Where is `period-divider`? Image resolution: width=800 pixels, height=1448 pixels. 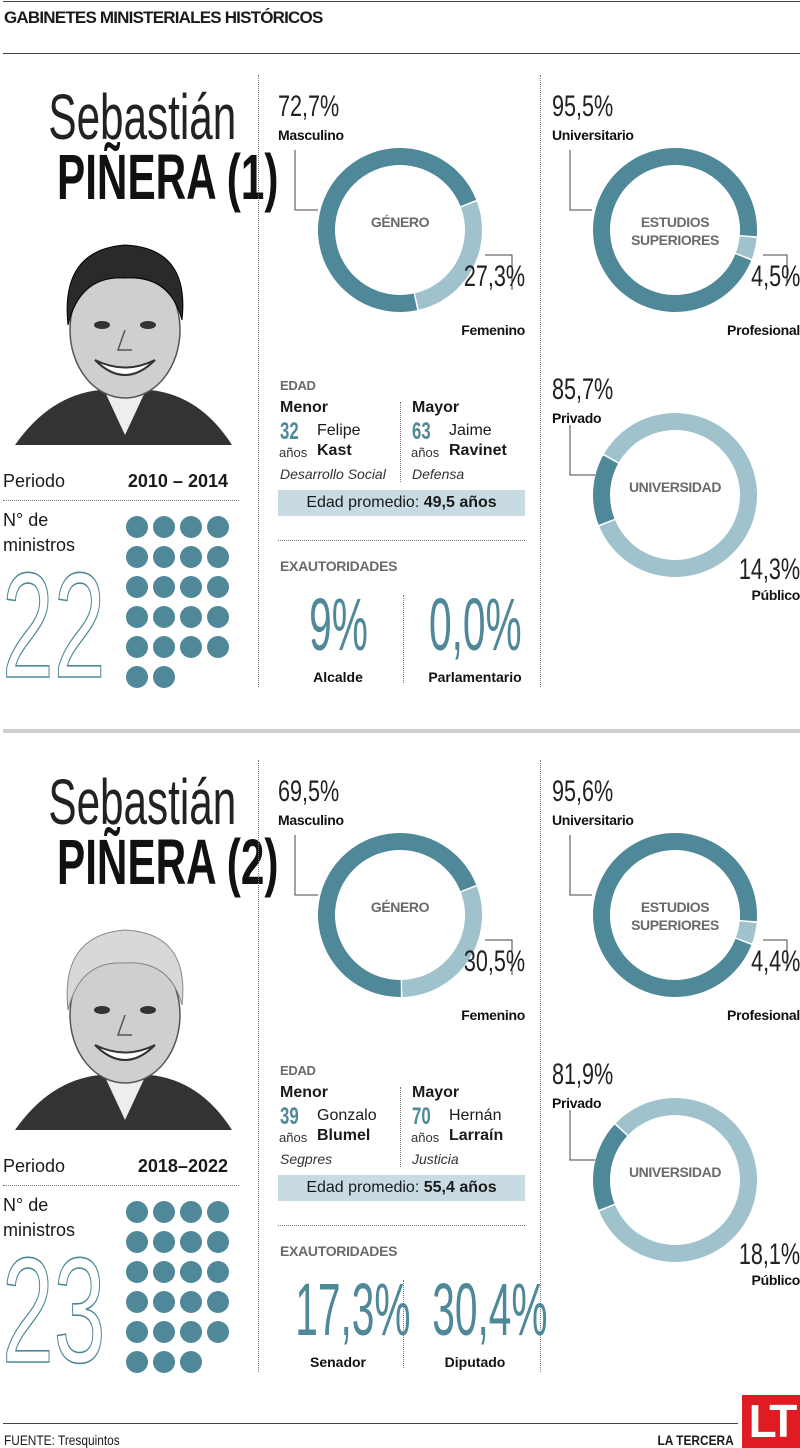 period-divider is located at coordinates (121, 500).